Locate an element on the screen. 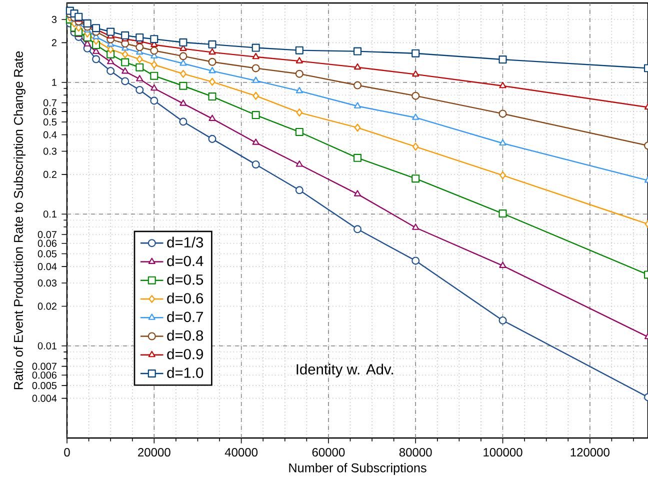 The image size is (648, 501). x-tick-label: 120000 is located at coordinates (590, 452).